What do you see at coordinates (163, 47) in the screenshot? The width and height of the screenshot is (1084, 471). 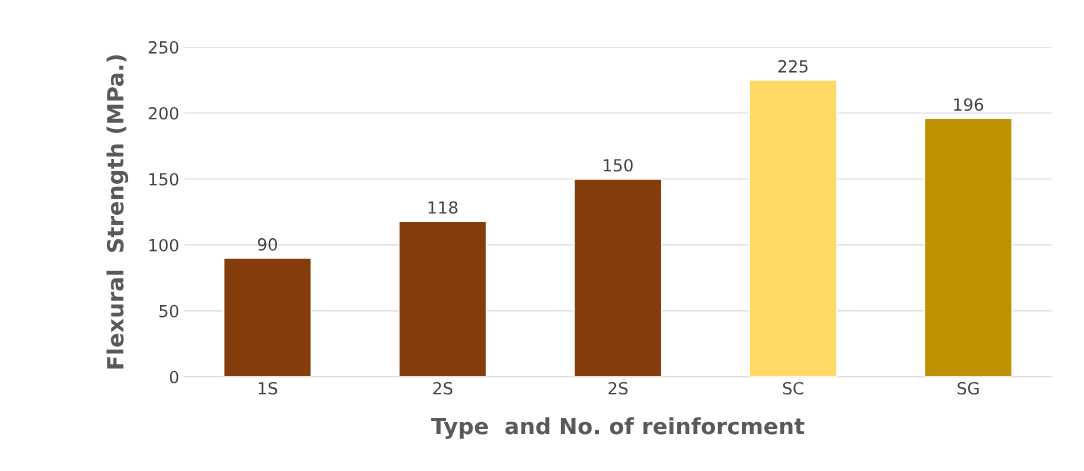 I see `y-tick-label: 250` at bounding box center [163, 47].